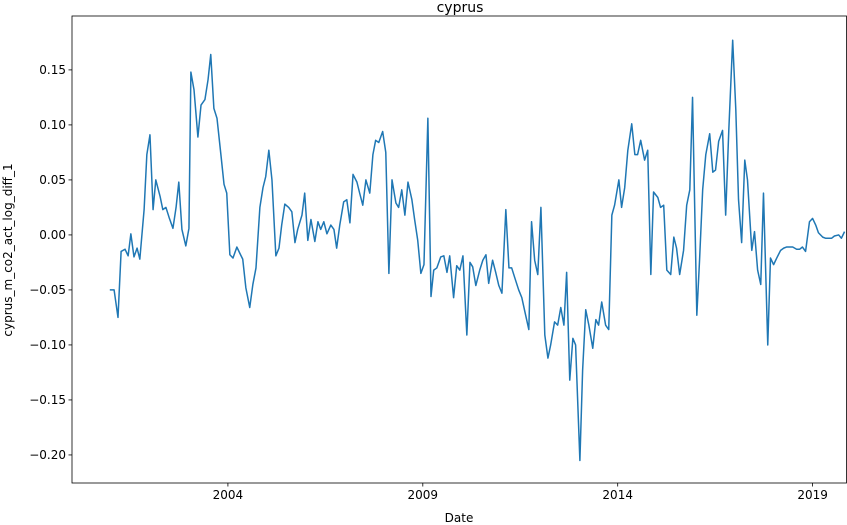 The height and width of the screenshot is (525, 847). What do you see at coordinates (47, 290) in the screenshot?
I see `y-tick-label: −0.05` at bounding box center [47, 290].